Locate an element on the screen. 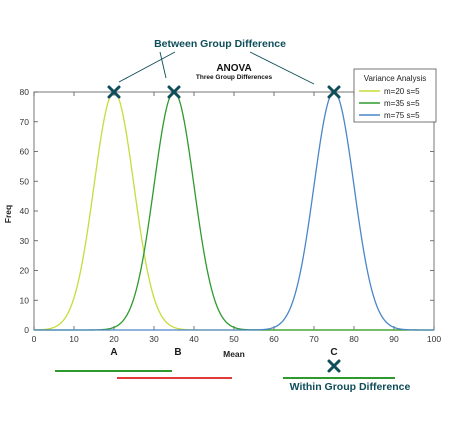  chart-subtitle: Three Group Differences is located at coordinates (234, 77).